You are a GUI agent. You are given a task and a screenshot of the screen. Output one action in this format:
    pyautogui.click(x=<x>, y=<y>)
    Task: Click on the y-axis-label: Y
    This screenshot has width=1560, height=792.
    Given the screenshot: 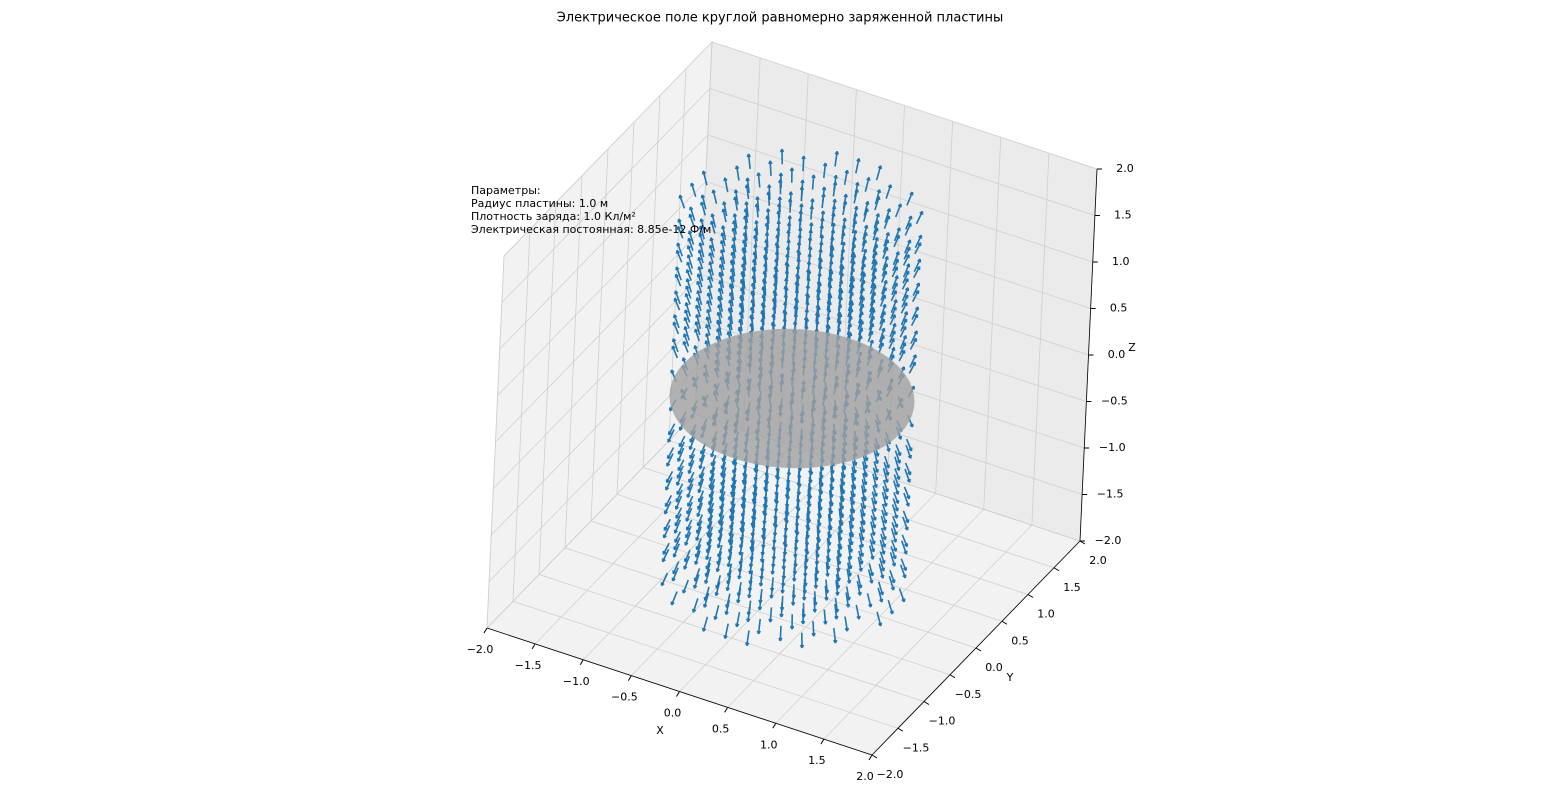 What is the action you would take?
    pyautogui.click(x=1010, y=677)
    